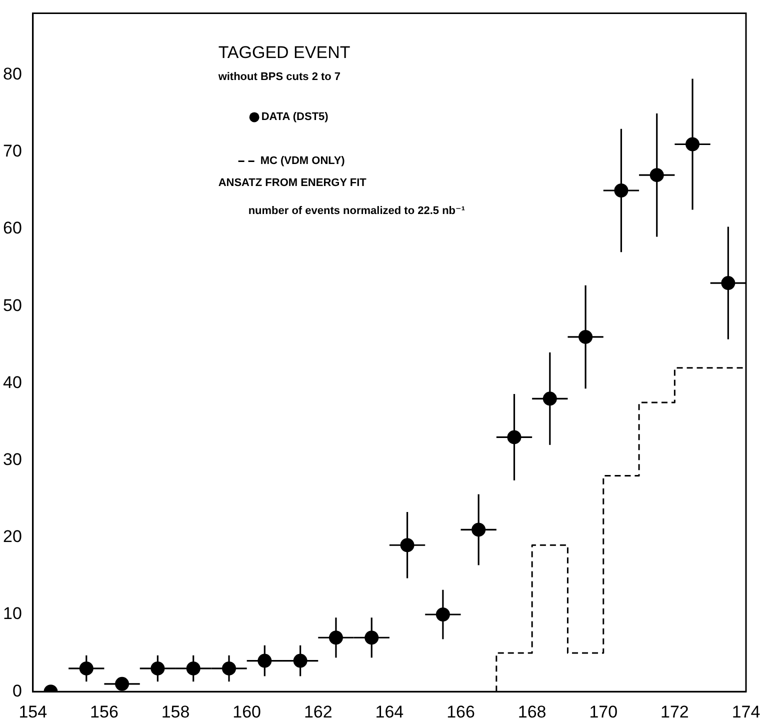 The width and height of the screenshot is (764, 728). What do you see at coordinates (12, 305) in the screenshot?
I see `y-tick-label: 50` at bounding box center [12, 305].